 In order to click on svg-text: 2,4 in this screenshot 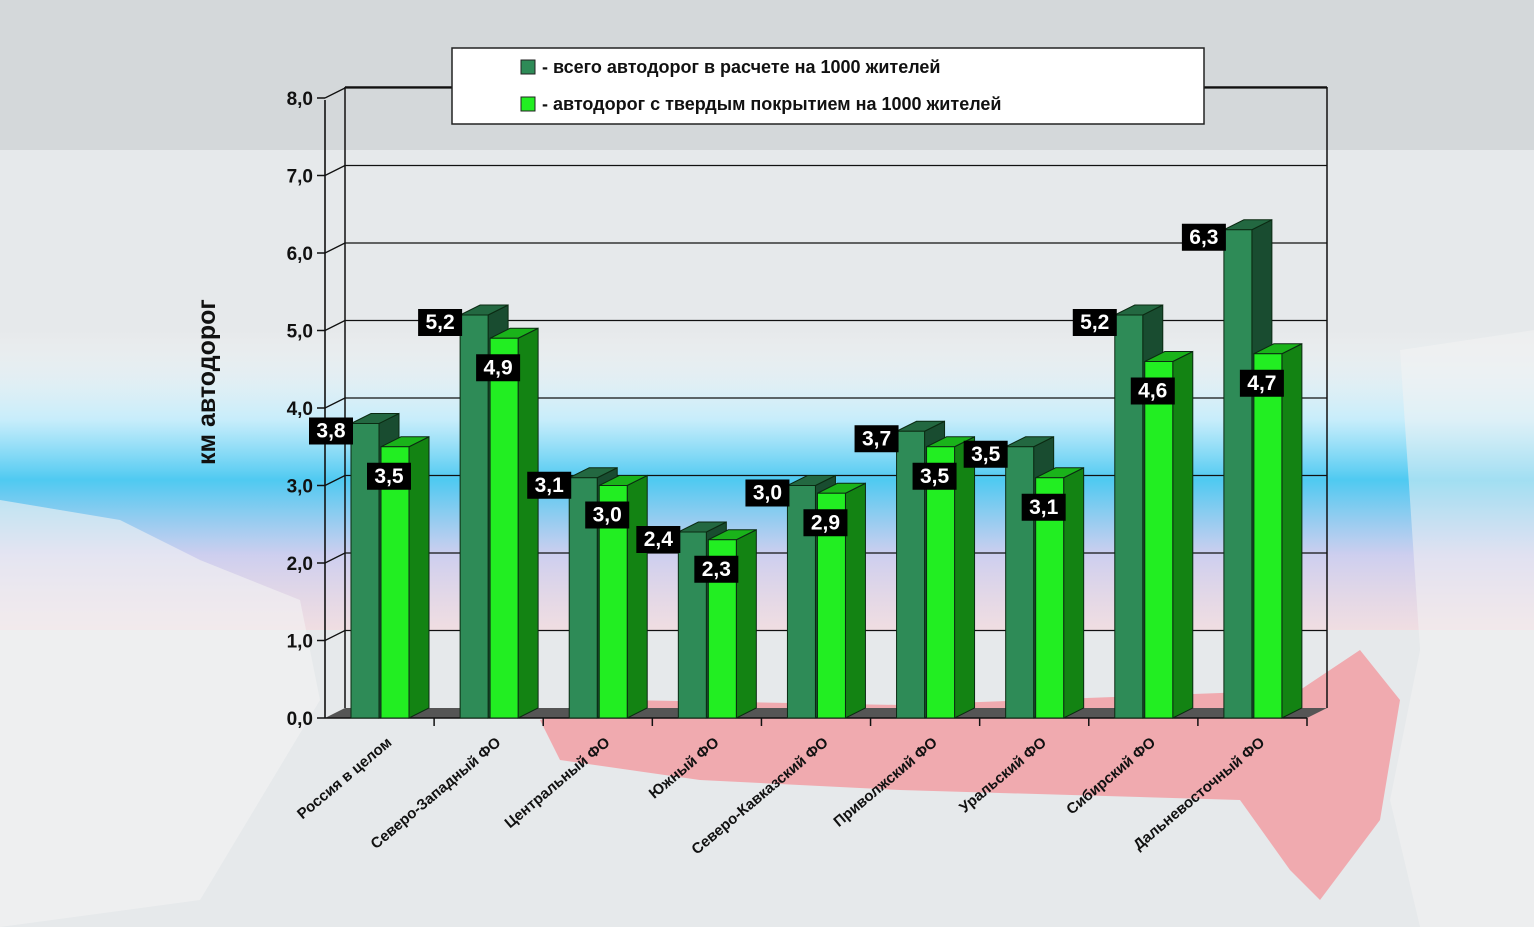, I will do `click(659, 539)`.